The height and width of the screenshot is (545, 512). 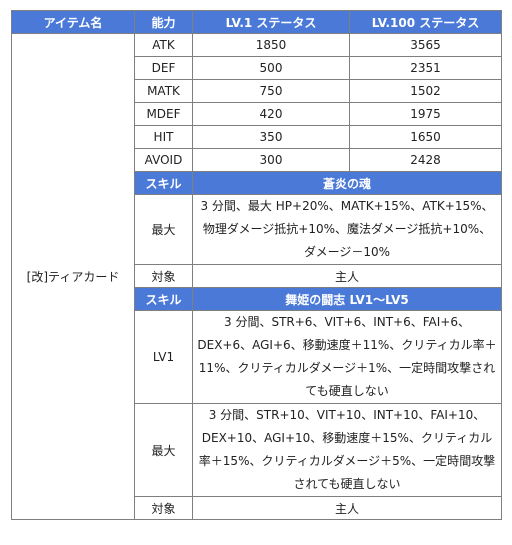 I want to click on stat-label: MDEF, so click(x=163, y=114).